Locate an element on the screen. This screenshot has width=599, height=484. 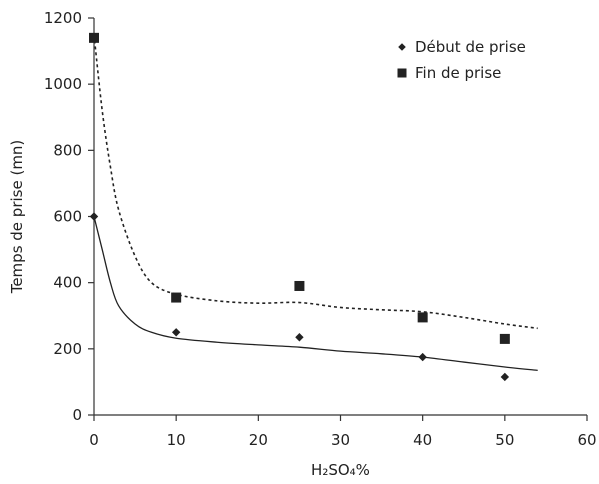
y-axis-ticks: 0 200 400 600 800 1000 1200 is located at coordinates (69, 216).